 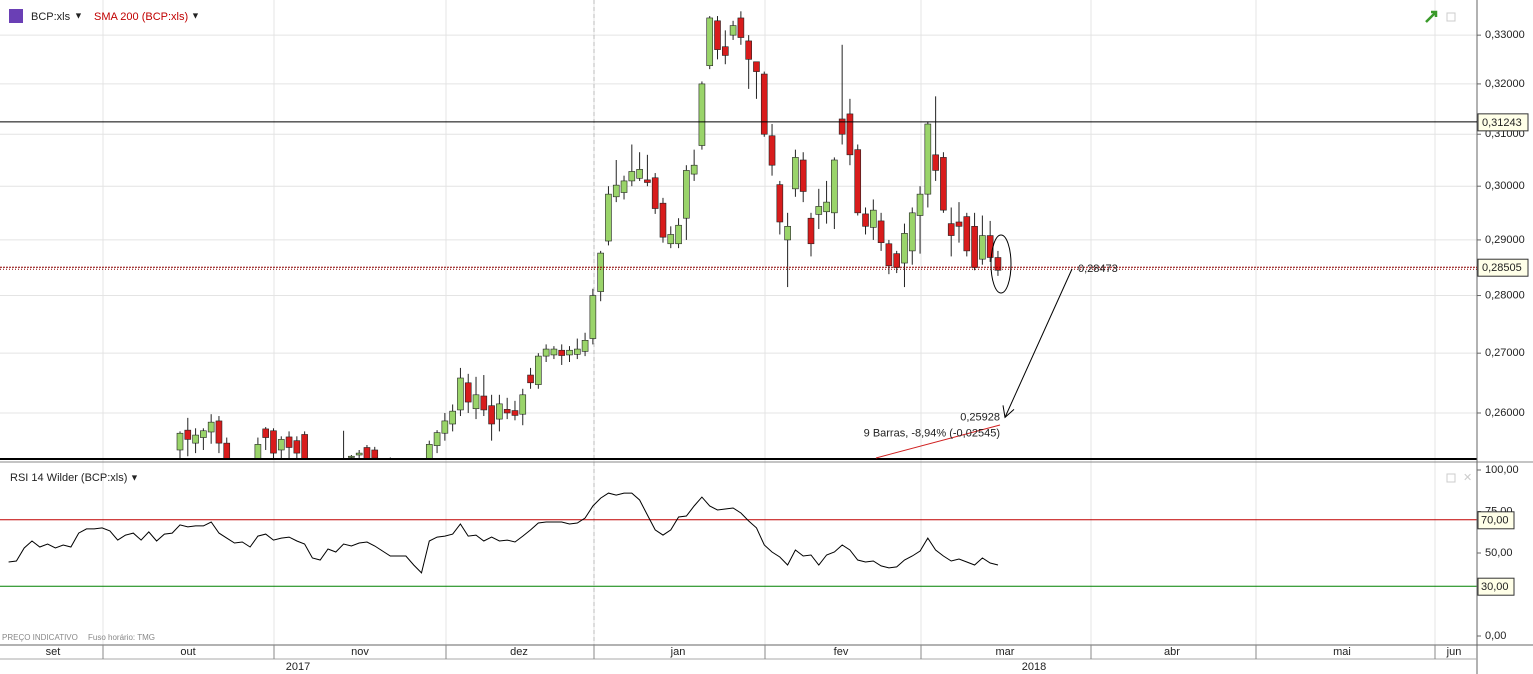 I want to click on rsi-pane, so click(x=738, y=539).